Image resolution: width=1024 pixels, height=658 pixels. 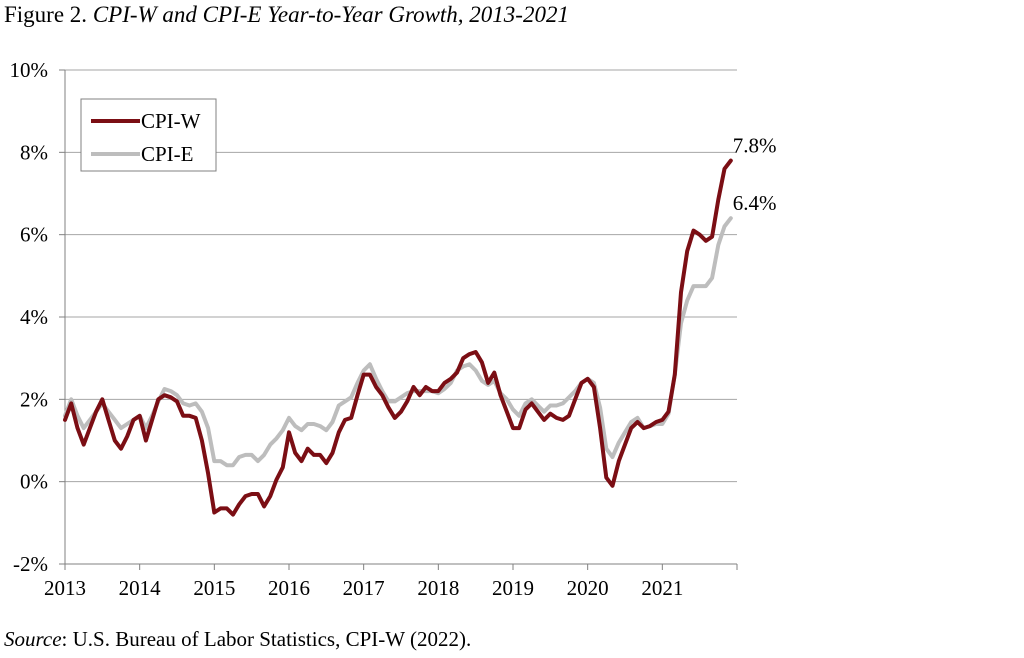 I want to click on x-tick-label: 2021, so click(x=662, y=588).